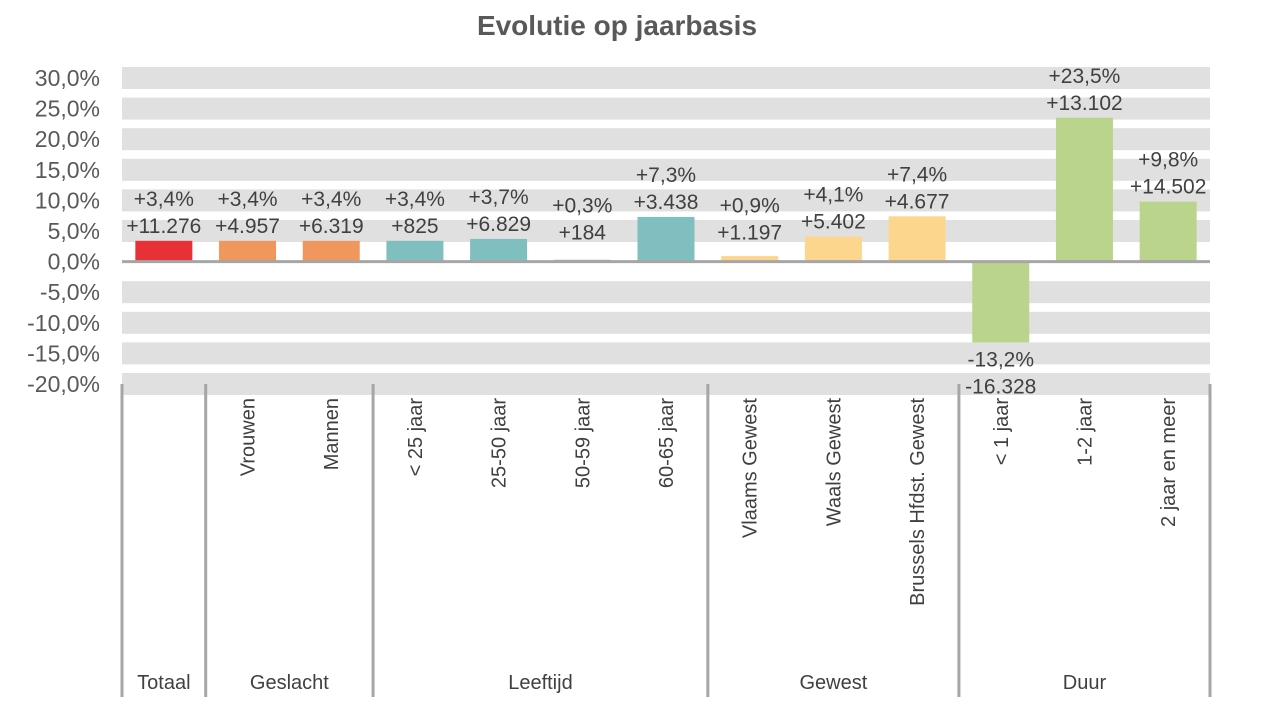 The height and width of the screenshot is (725, 1281). What do you see at coordinates (1085, 76) in the screenshot?
I see `data-label-percent: +23,5%` at bounding box center [1085, 76].